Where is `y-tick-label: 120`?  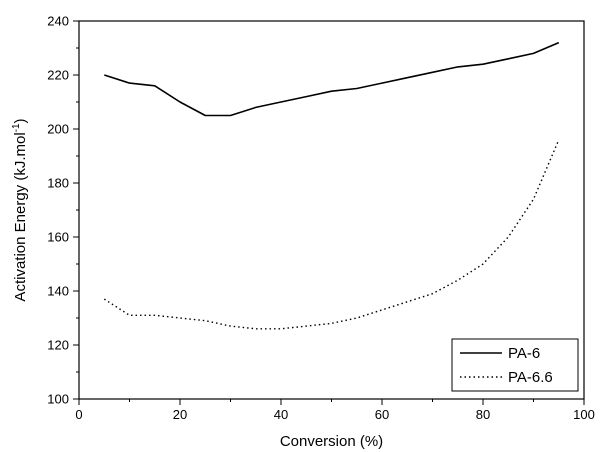
y-tick-label: 120 is located at coordinates (58, 345).